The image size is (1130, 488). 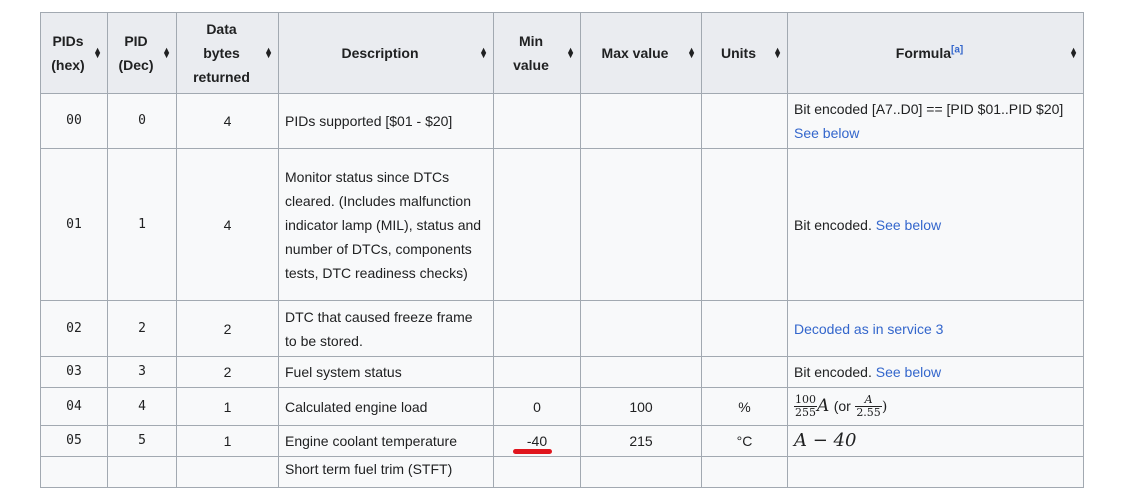 I want to click on pid-dec: 1, so click(x=142, y=224).